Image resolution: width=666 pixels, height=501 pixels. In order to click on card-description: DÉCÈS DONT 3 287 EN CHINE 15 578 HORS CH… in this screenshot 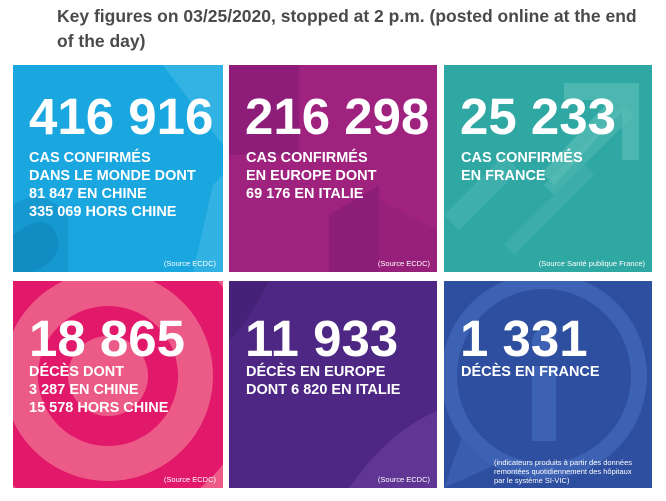, I will do `click(98, 390)`.